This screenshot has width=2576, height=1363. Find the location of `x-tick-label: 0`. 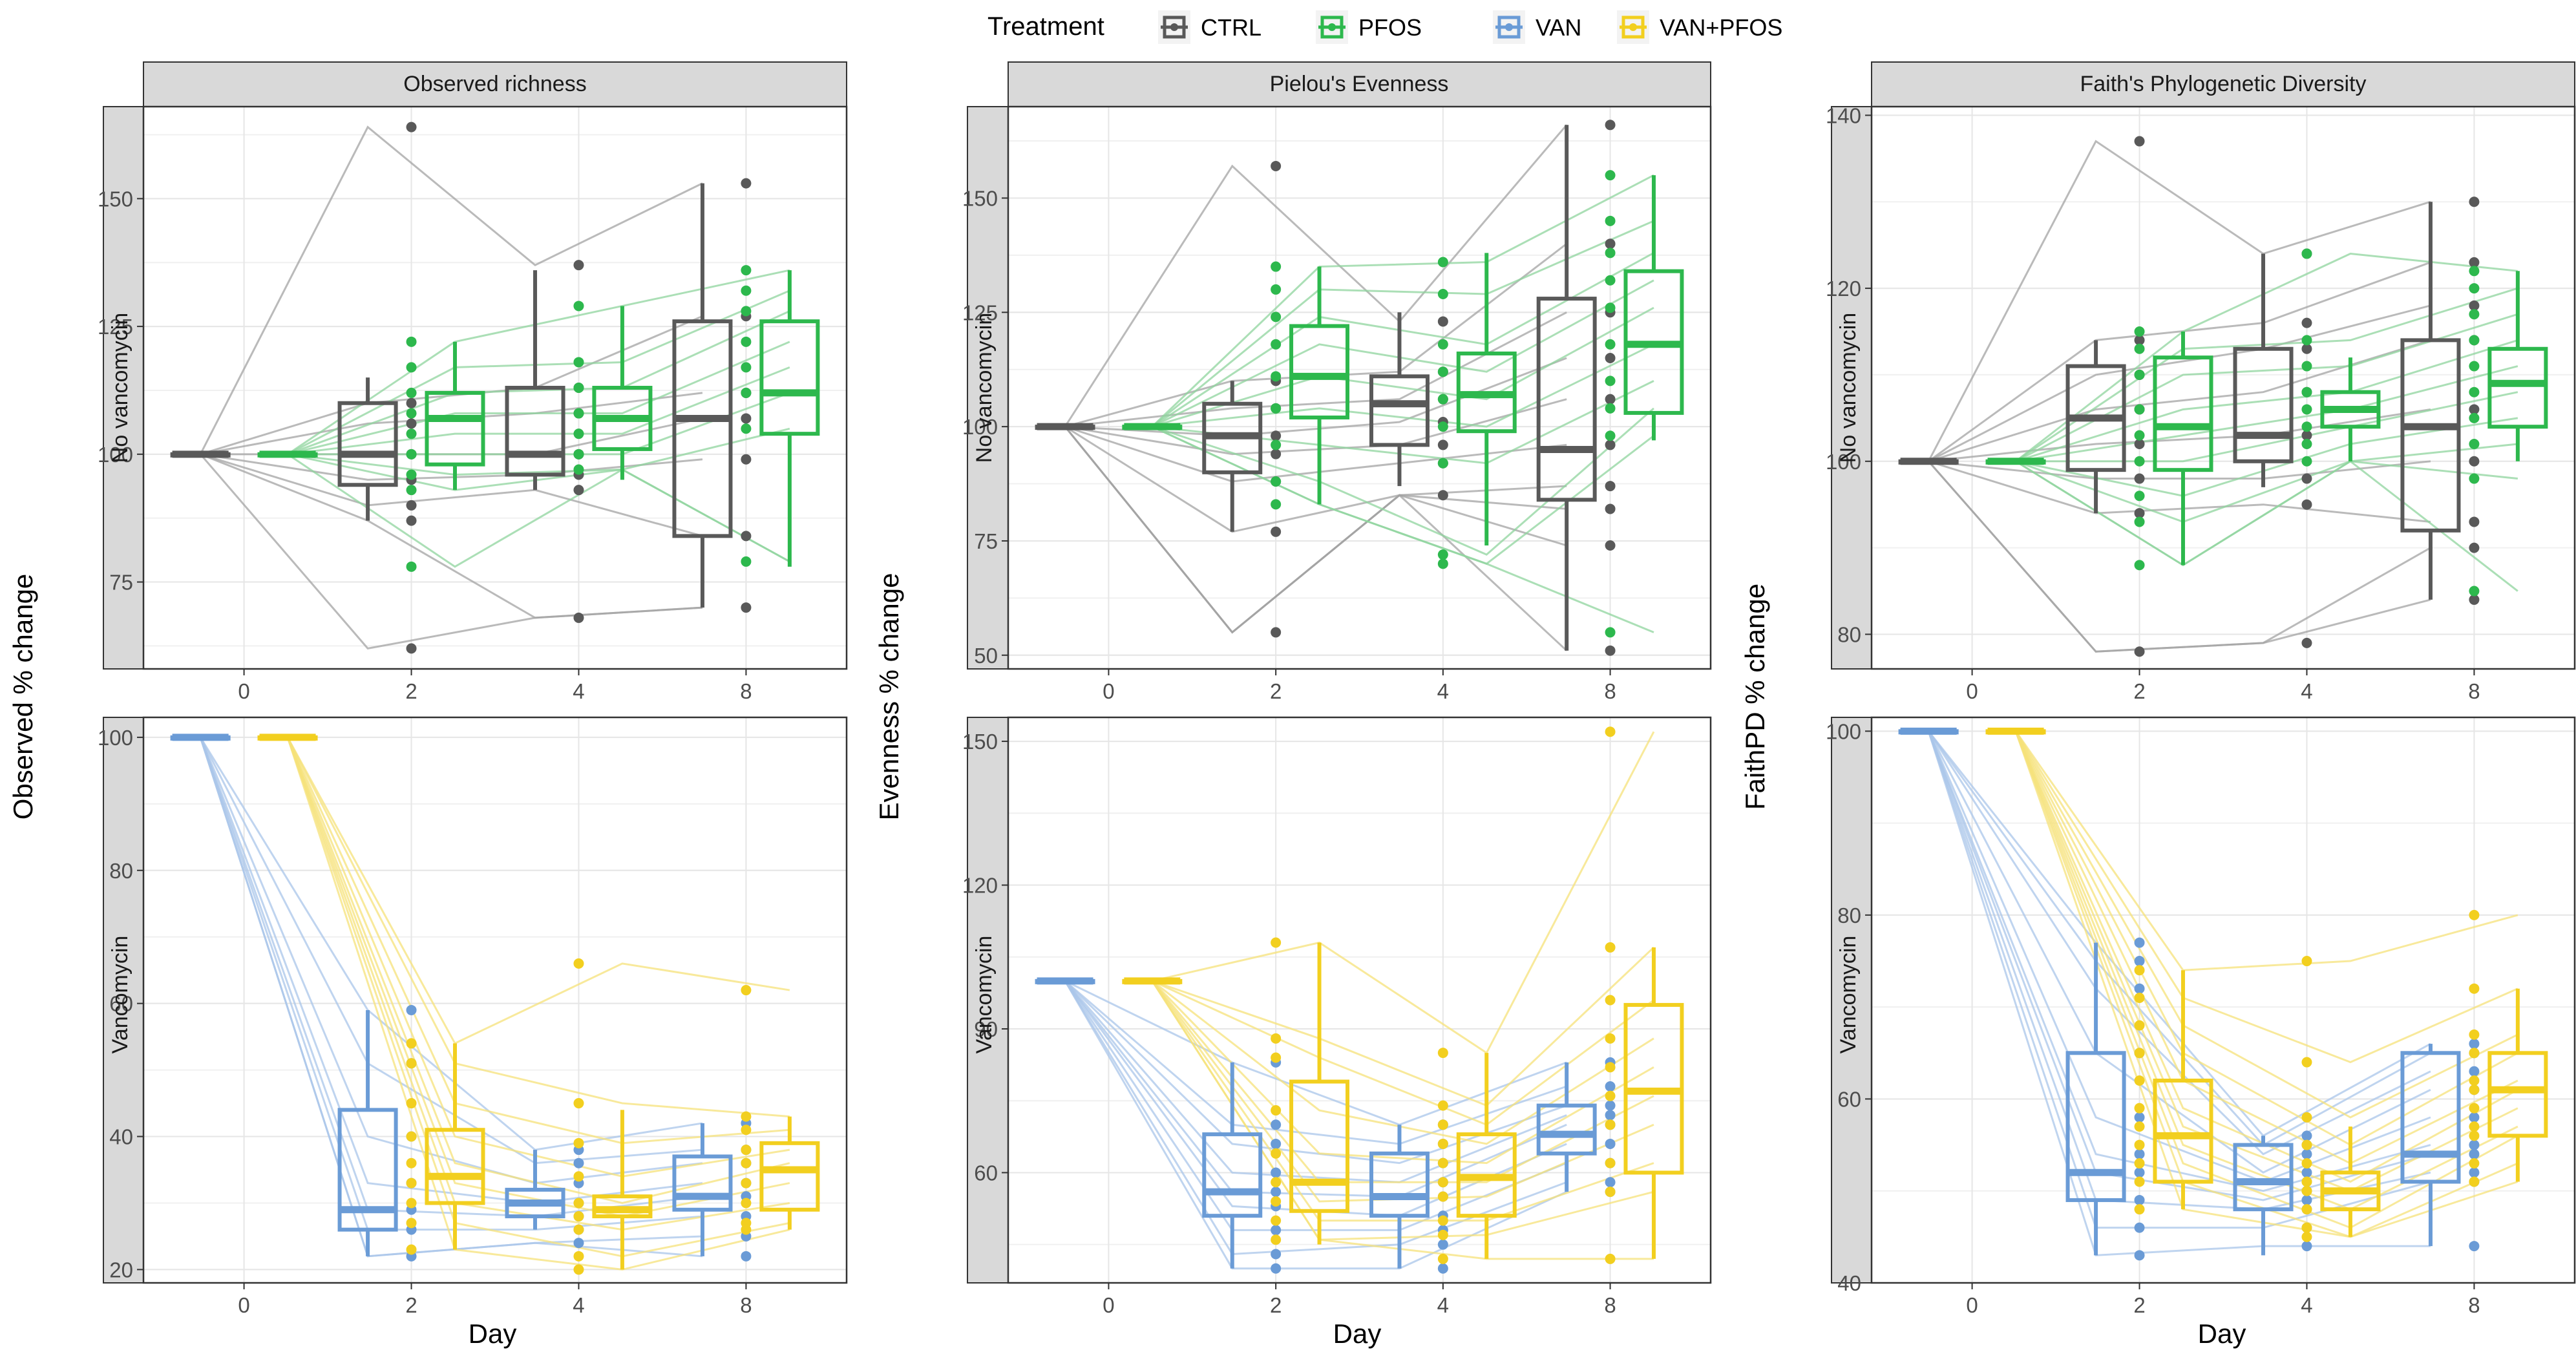

x-tick-label: 0 is located at coordinates (1108, 691).